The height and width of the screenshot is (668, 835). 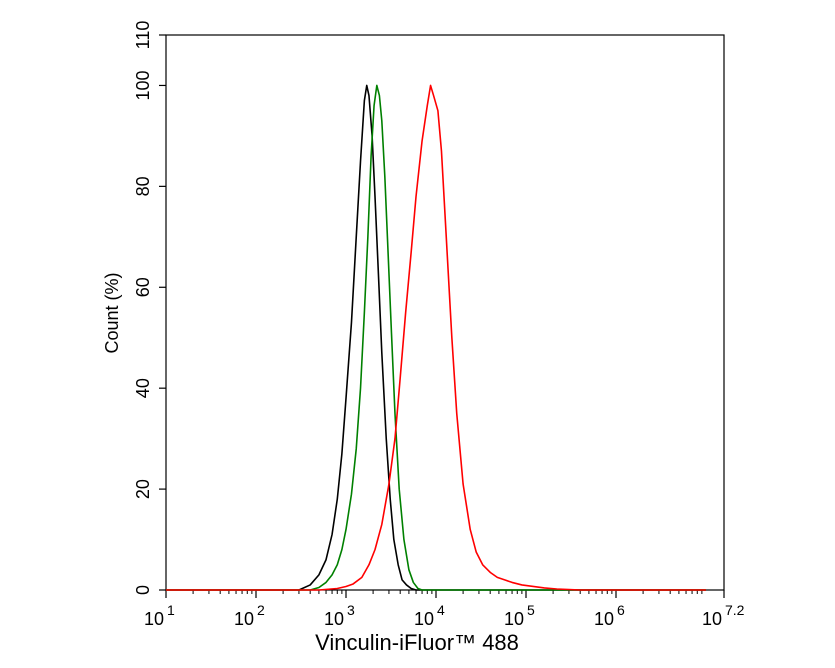 I want to click on x-tick-exponent: 3, so click(x=351, y=610).